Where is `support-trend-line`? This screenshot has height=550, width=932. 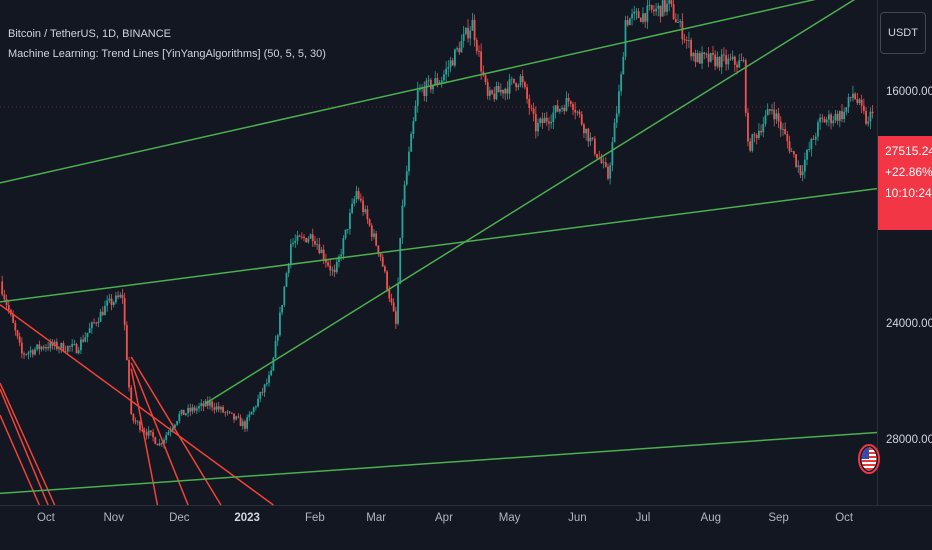
support-trend-line is located at coordinates (439, 463).